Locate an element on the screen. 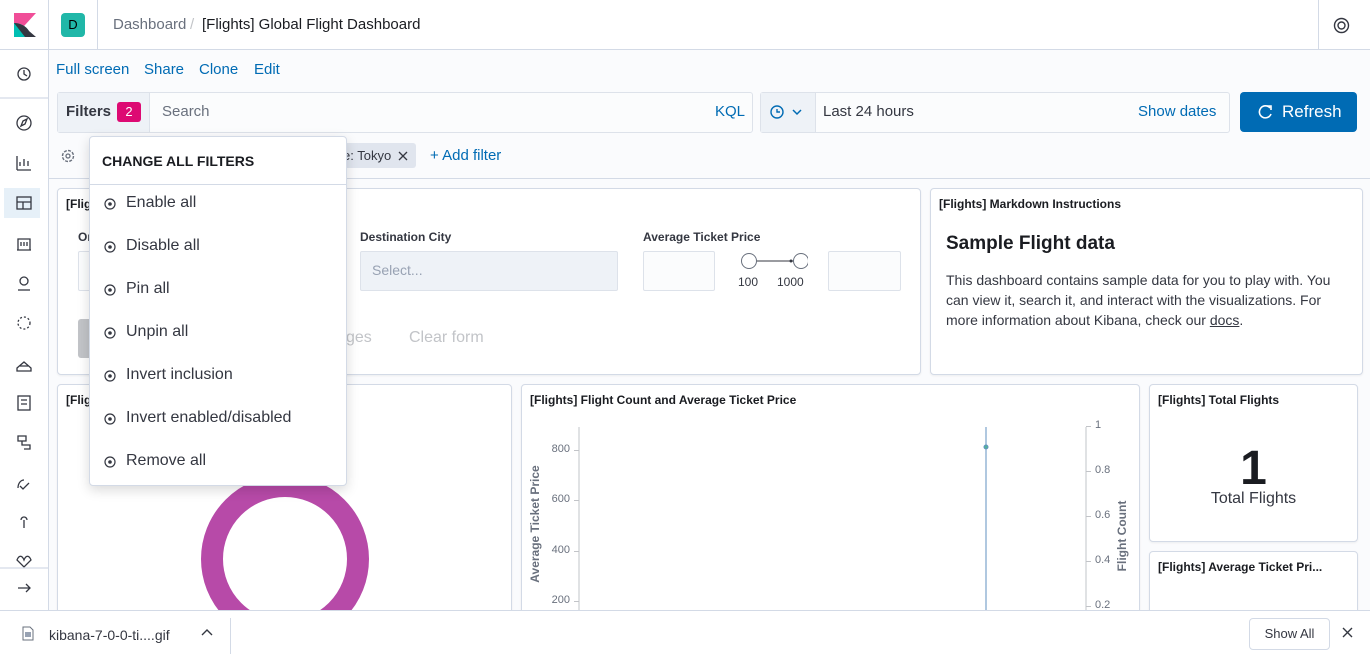 This screenshot has width=1370, height=662. header is located at coordinates (685, 25).